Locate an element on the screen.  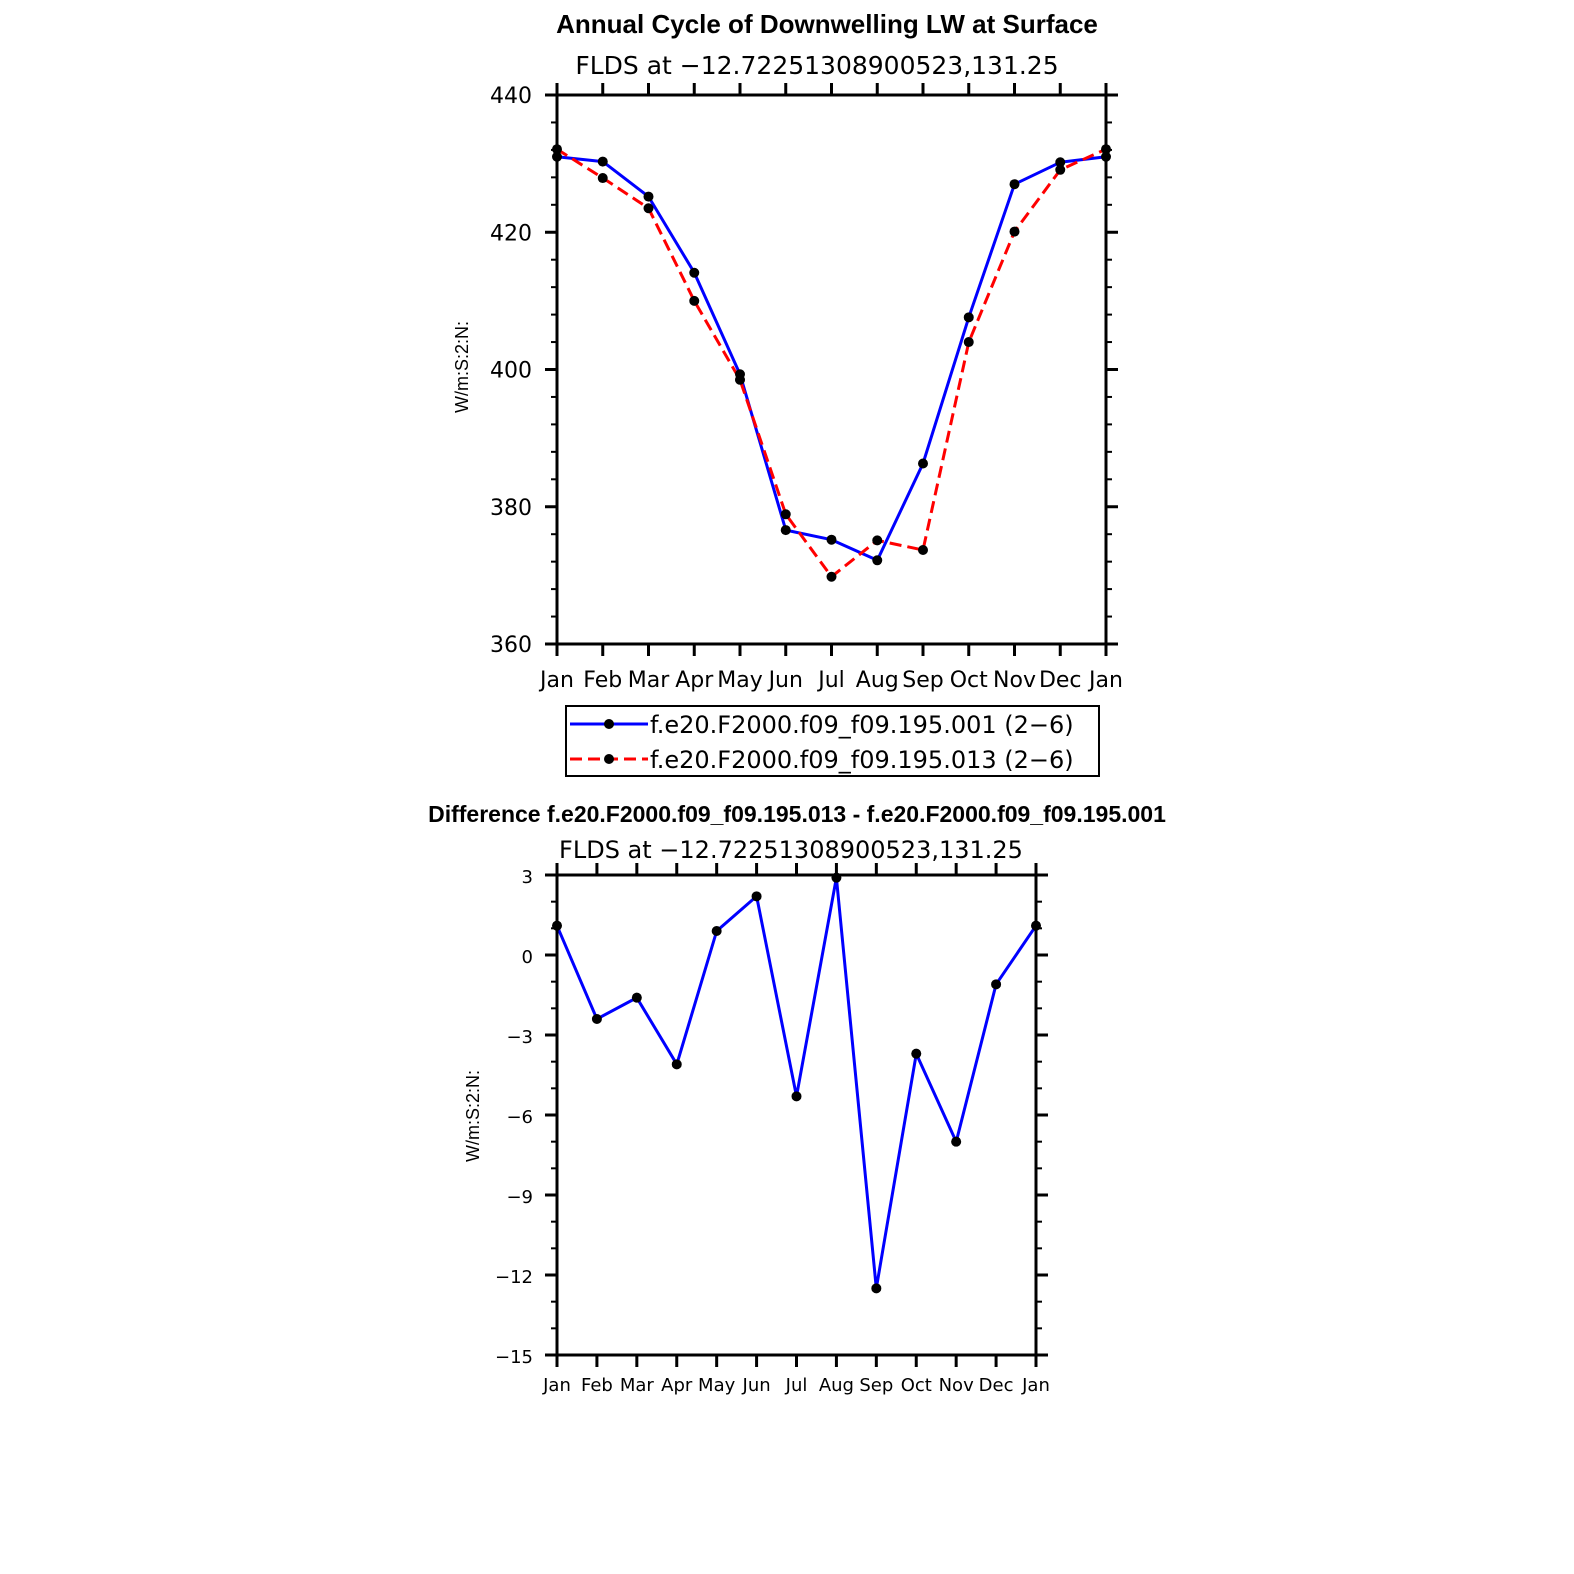
legend-box is located at coordinates (832, 741).